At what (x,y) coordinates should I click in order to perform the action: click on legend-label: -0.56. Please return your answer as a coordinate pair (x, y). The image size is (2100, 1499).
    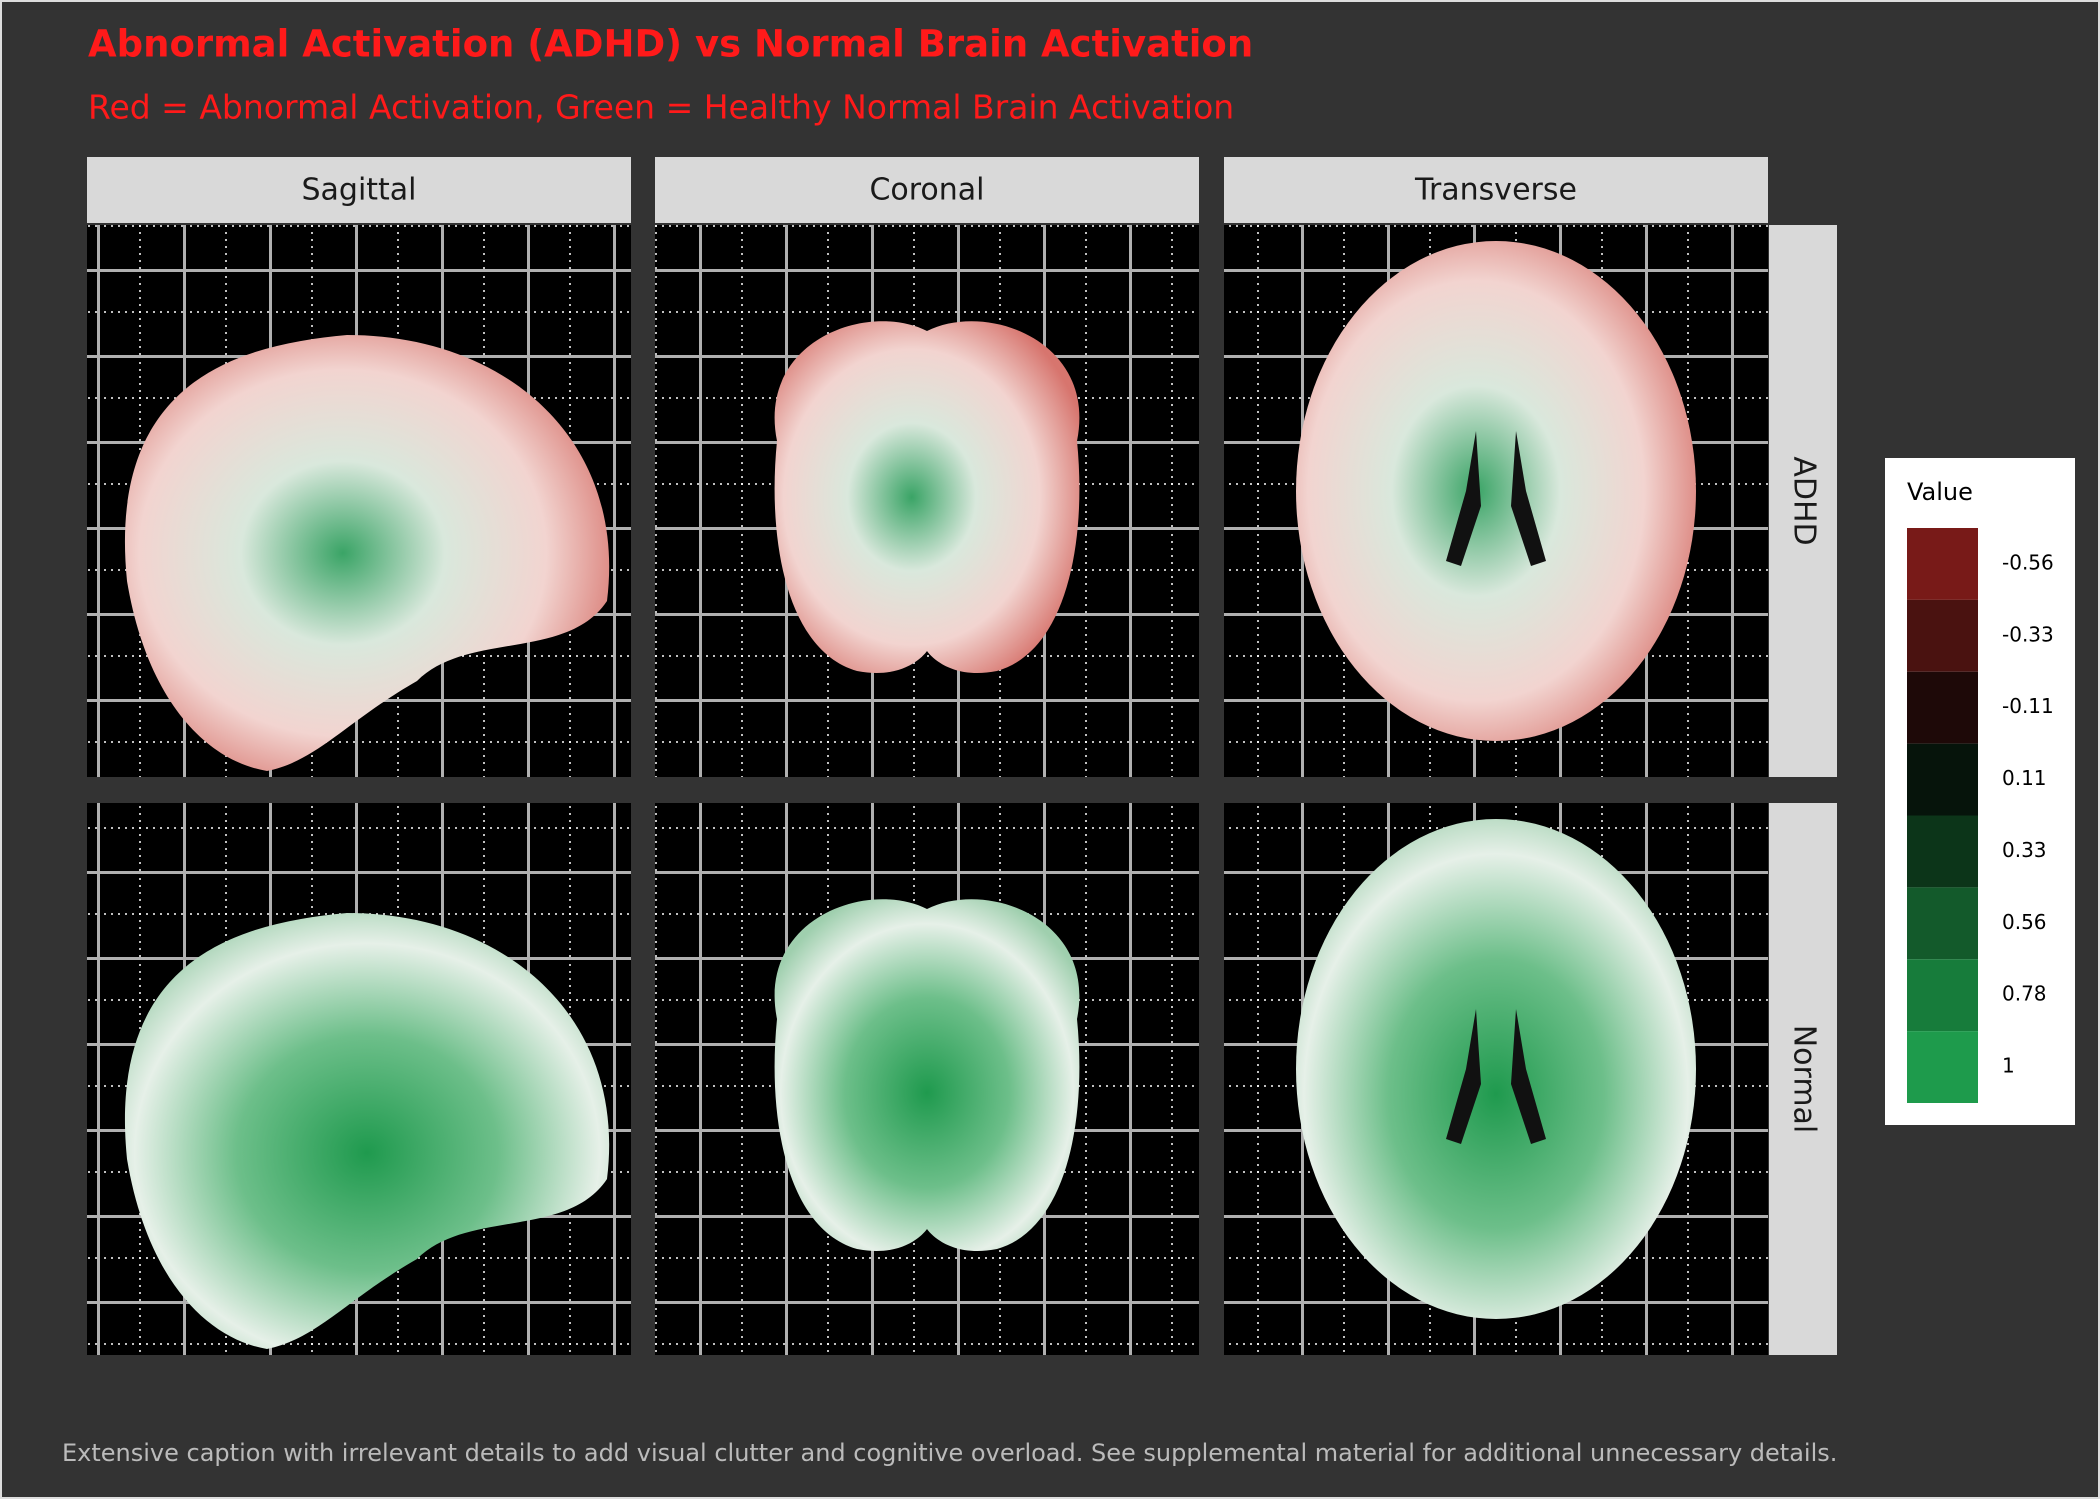
    Looking at the image, I should click on (2028, 562).